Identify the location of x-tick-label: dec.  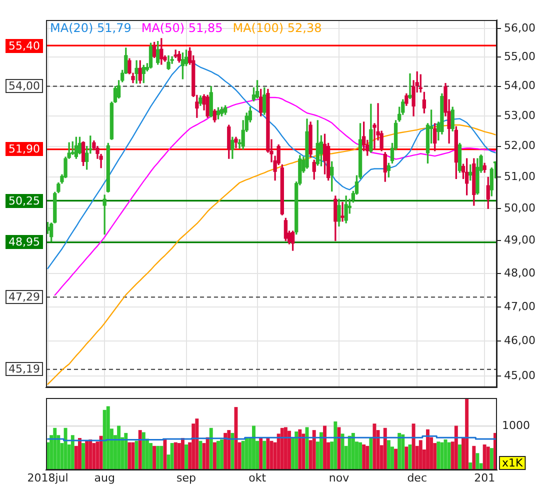
(417, 477).